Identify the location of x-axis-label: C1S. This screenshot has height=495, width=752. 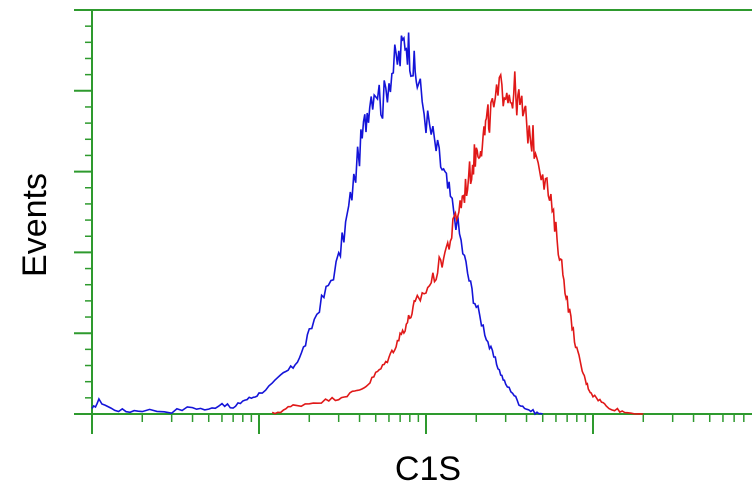
(428, 469).